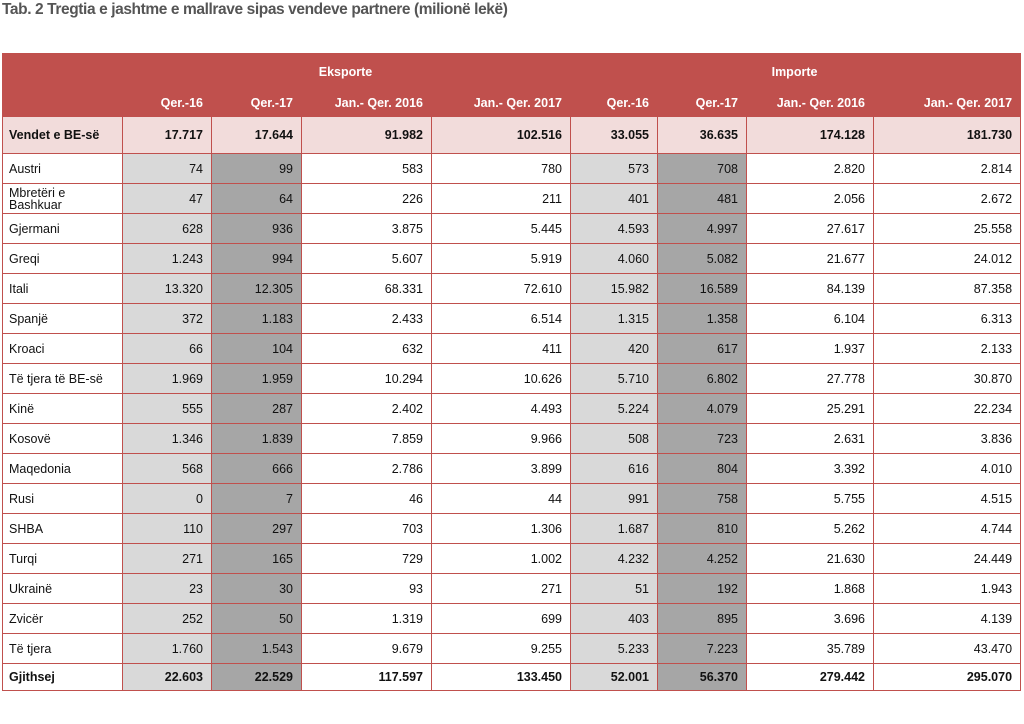  Describe the element at coordinates (810, 618) in the screenshot. I see `value-cell: 3.696` at that location.